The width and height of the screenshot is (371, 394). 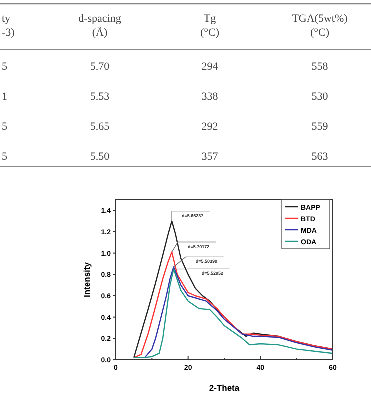 What do you see at coordinates (210, 157) in the screenshot?
I see `text: 357` at bounding box center [210, 157].